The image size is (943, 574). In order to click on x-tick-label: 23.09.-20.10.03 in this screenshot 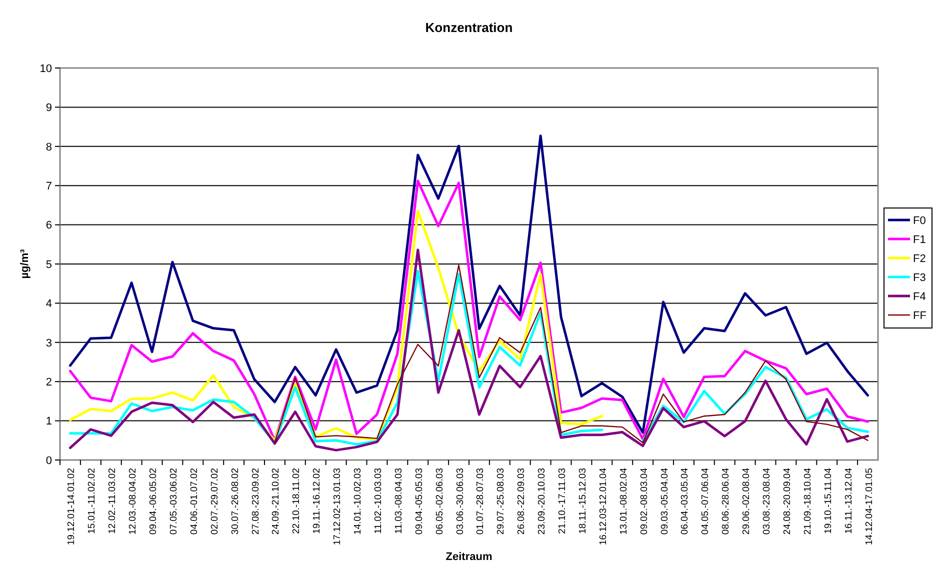, I will do `click(542, 501)`.